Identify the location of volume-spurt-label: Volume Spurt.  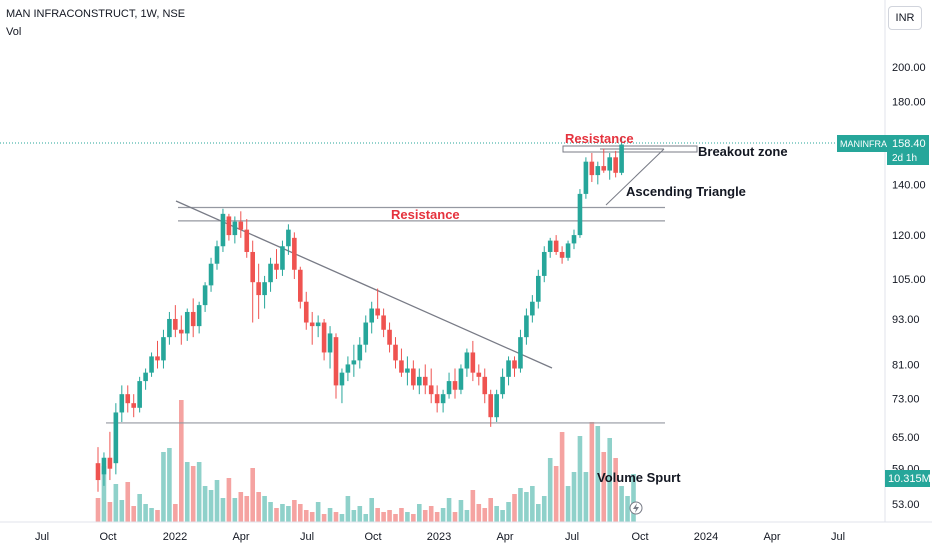
(639, 477).